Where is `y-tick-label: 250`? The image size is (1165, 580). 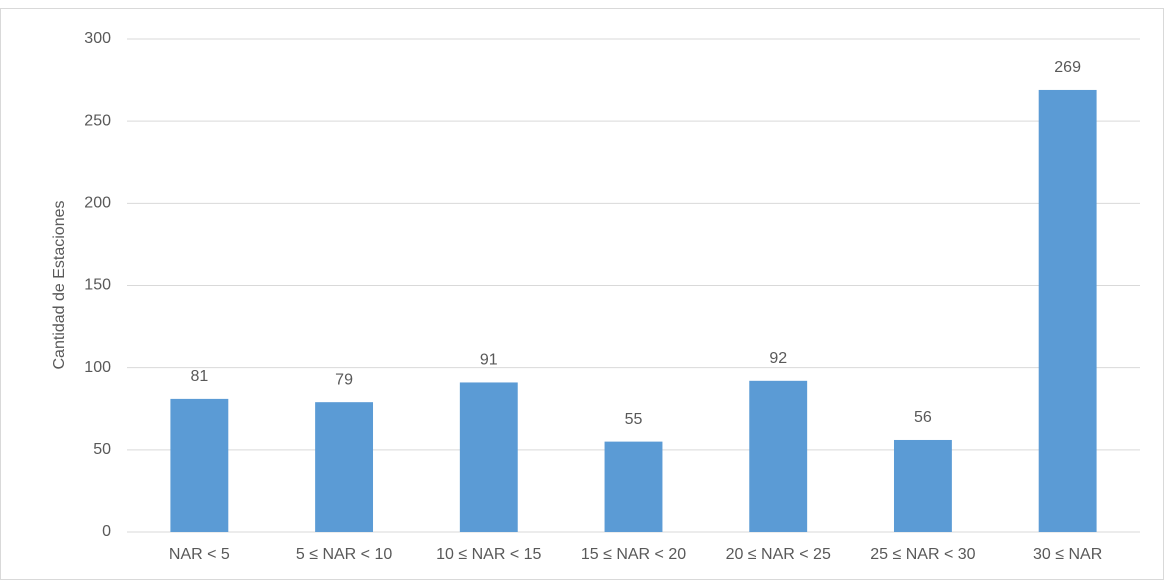
y-tick-label: 250 is located at coordinates (97, 120).